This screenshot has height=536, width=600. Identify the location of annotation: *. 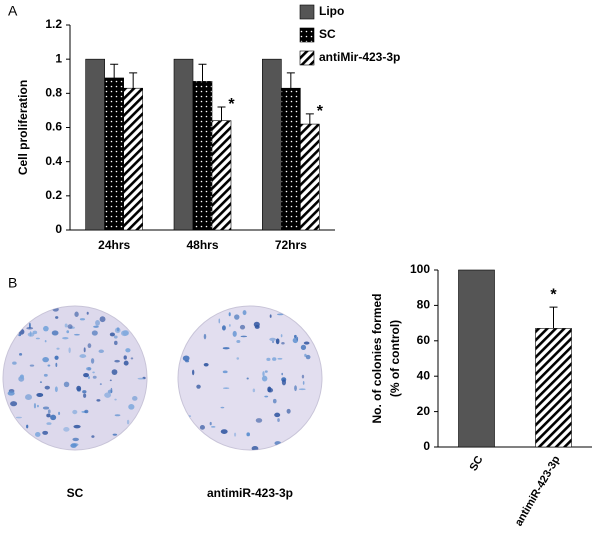
(553, 294).